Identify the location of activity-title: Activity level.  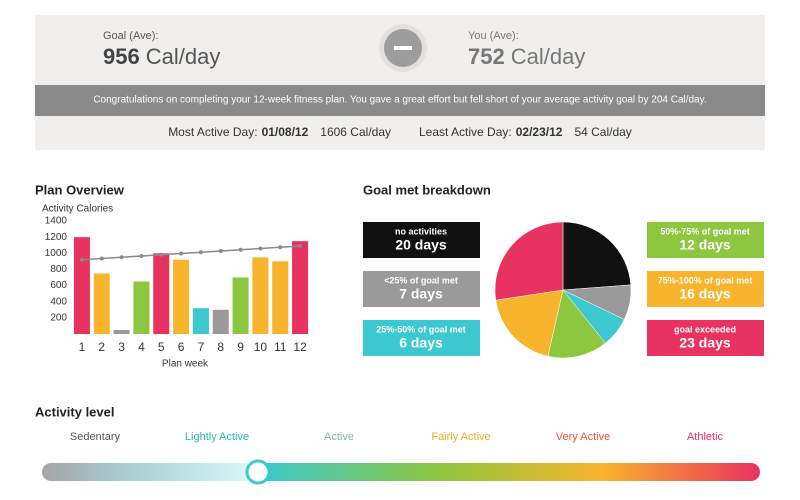
(75, 411).